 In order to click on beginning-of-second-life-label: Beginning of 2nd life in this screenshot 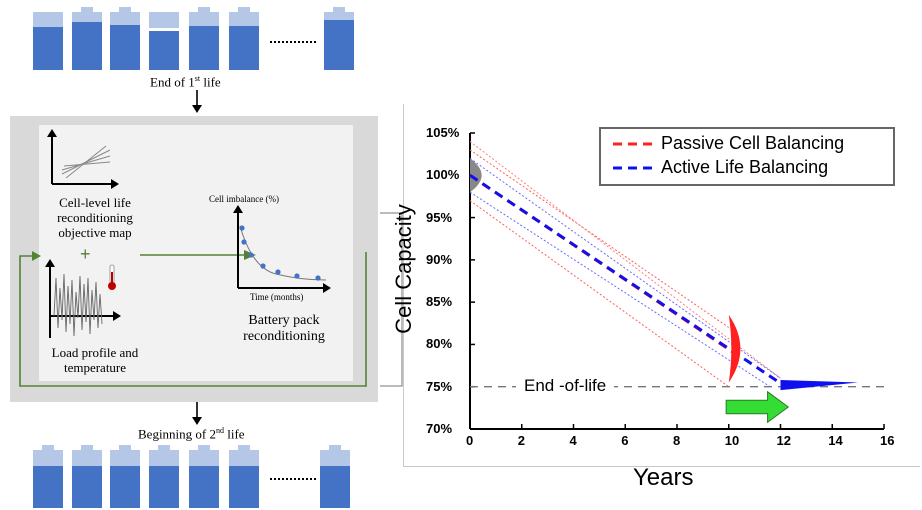, I will do `click(191, 434)`.